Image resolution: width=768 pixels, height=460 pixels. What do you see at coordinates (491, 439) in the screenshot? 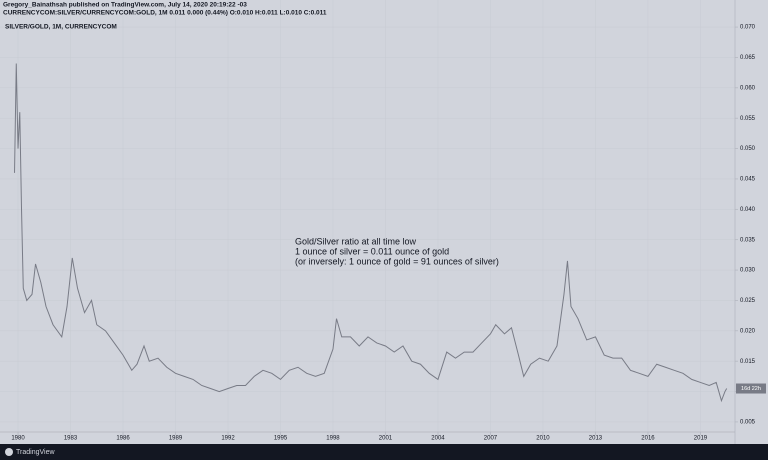
I see `x-tick-label: 2007` at bounding box center [491, 439].